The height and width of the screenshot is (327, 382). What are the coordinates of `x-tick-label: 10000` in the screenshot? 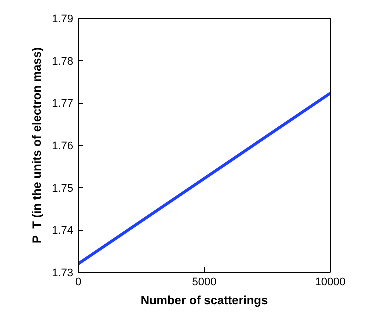 It's located at (330, 282).